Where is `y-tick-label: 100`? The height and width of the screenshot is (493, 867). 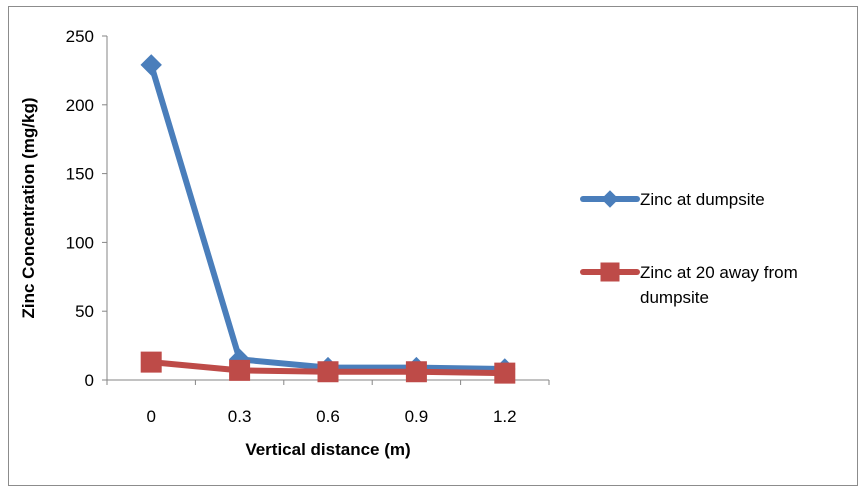
y-tick-label: 100 is located at coordinates (80, 242).